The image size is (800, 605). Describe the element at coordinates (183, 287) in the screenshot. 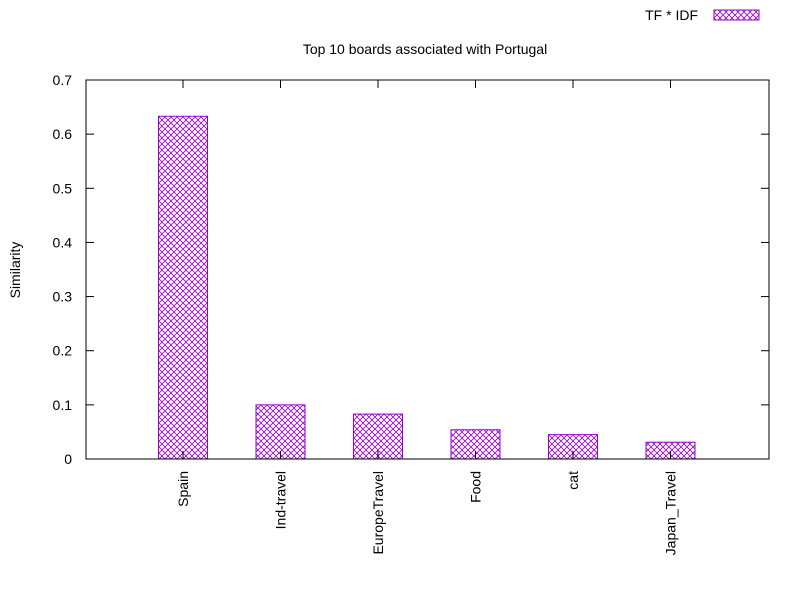

I see `bar-spain` at that location.